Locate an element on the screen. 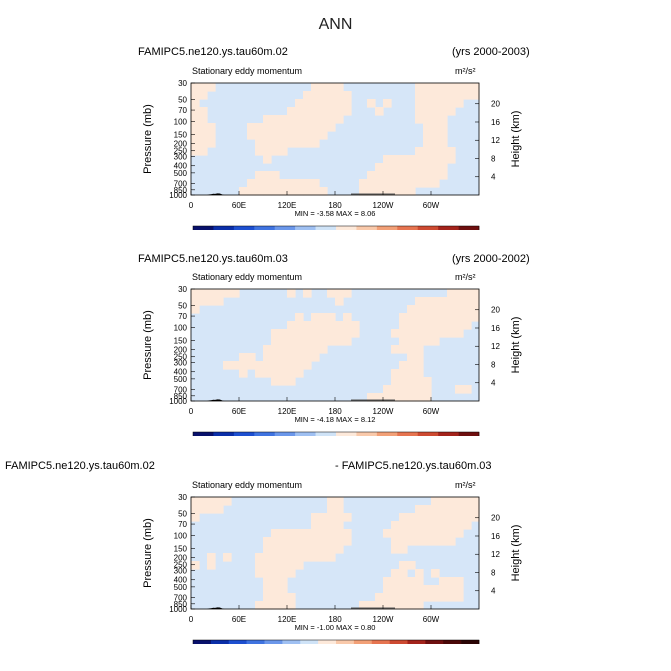 The height and width of the screenshot is (671, 671). positive-regions is located at coordinates (335, 345).